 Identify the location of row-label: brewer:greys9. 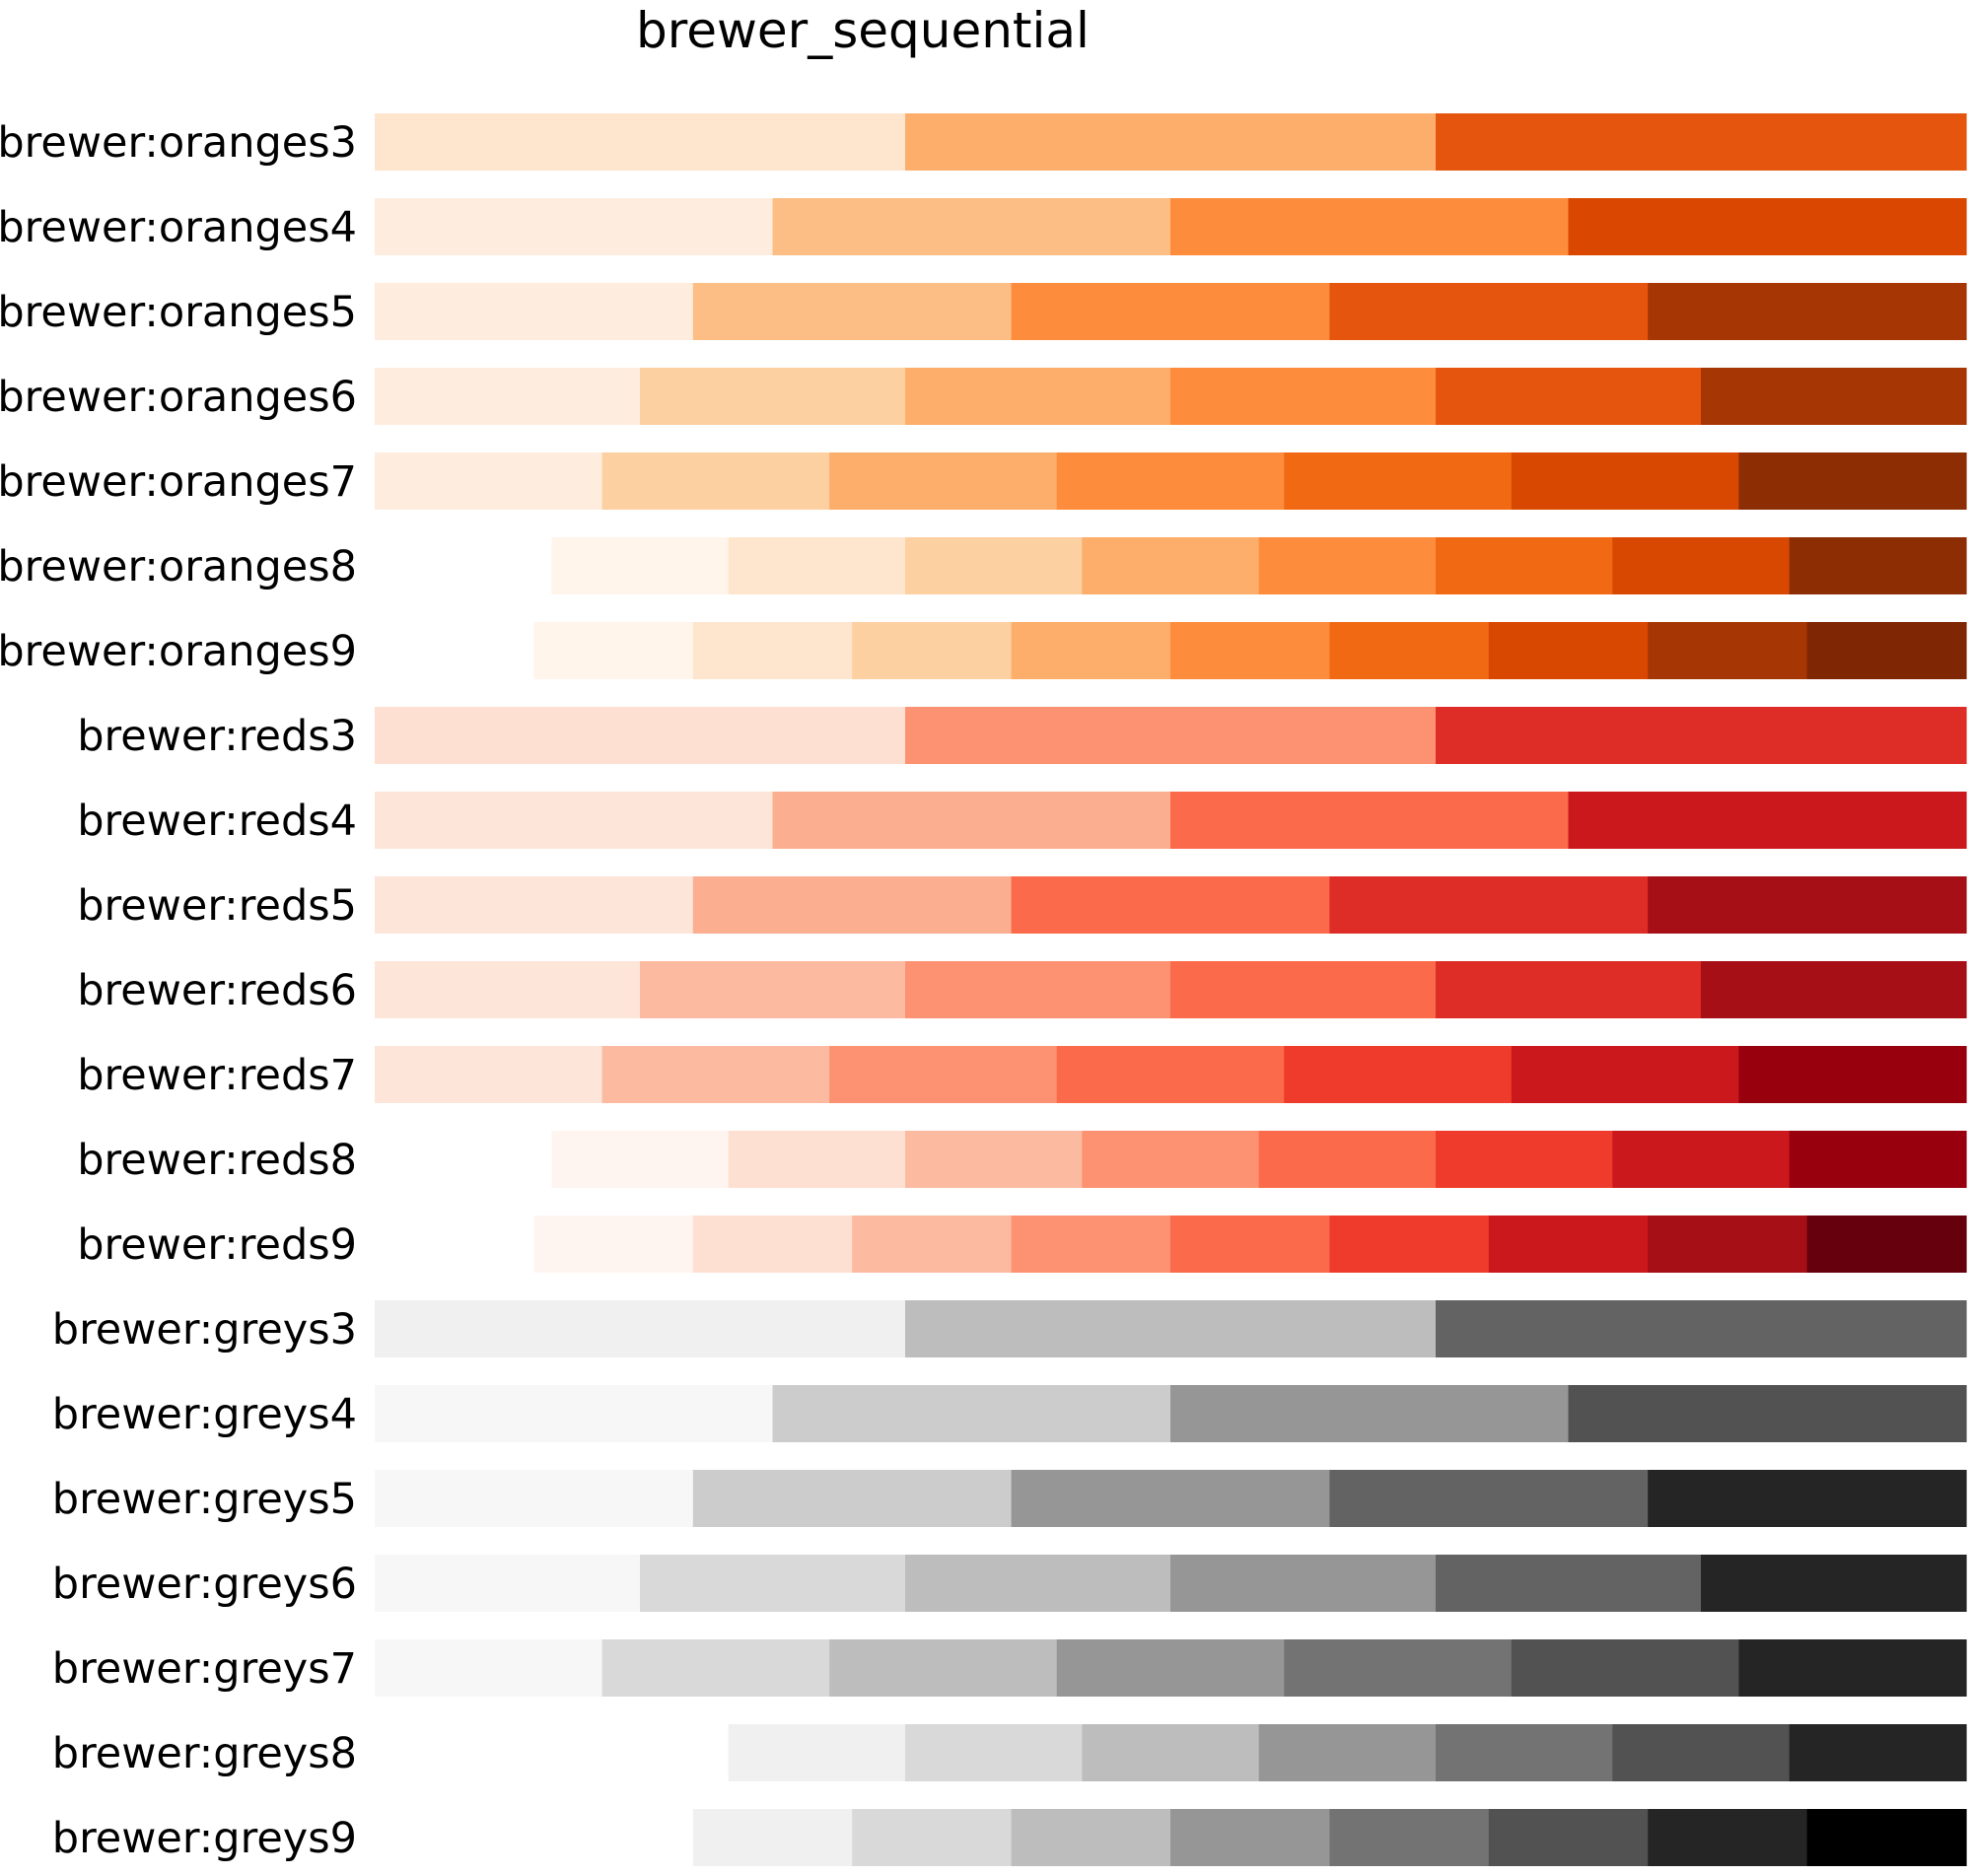
(204, 1838).